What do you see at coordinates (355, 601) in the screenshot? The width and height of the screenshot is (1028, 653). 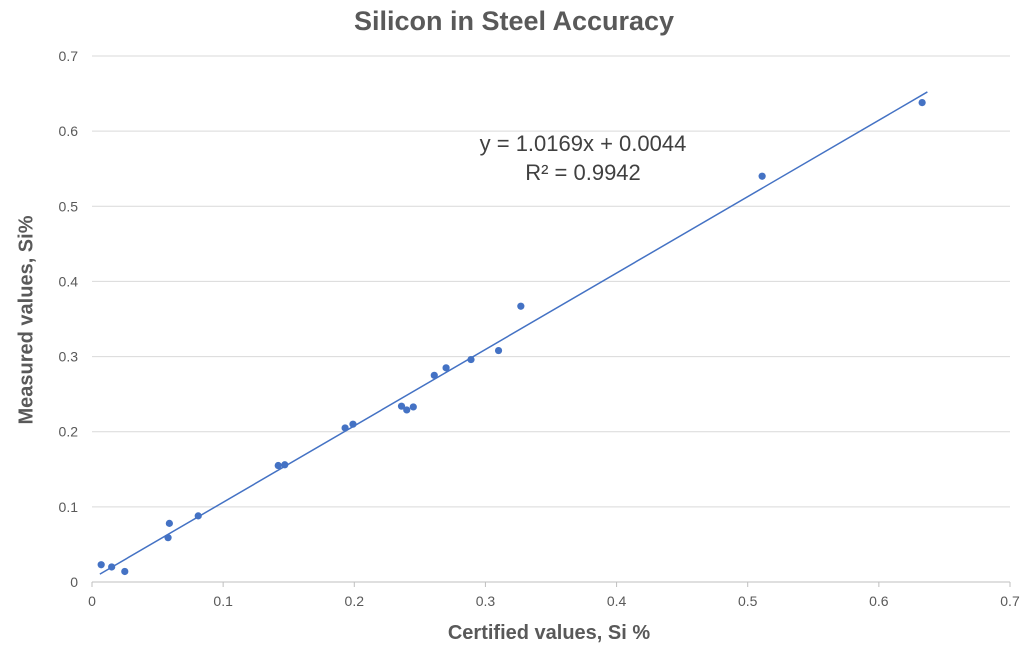 I see `x-tick-label: 0.2` at bounding box center [355, 601].